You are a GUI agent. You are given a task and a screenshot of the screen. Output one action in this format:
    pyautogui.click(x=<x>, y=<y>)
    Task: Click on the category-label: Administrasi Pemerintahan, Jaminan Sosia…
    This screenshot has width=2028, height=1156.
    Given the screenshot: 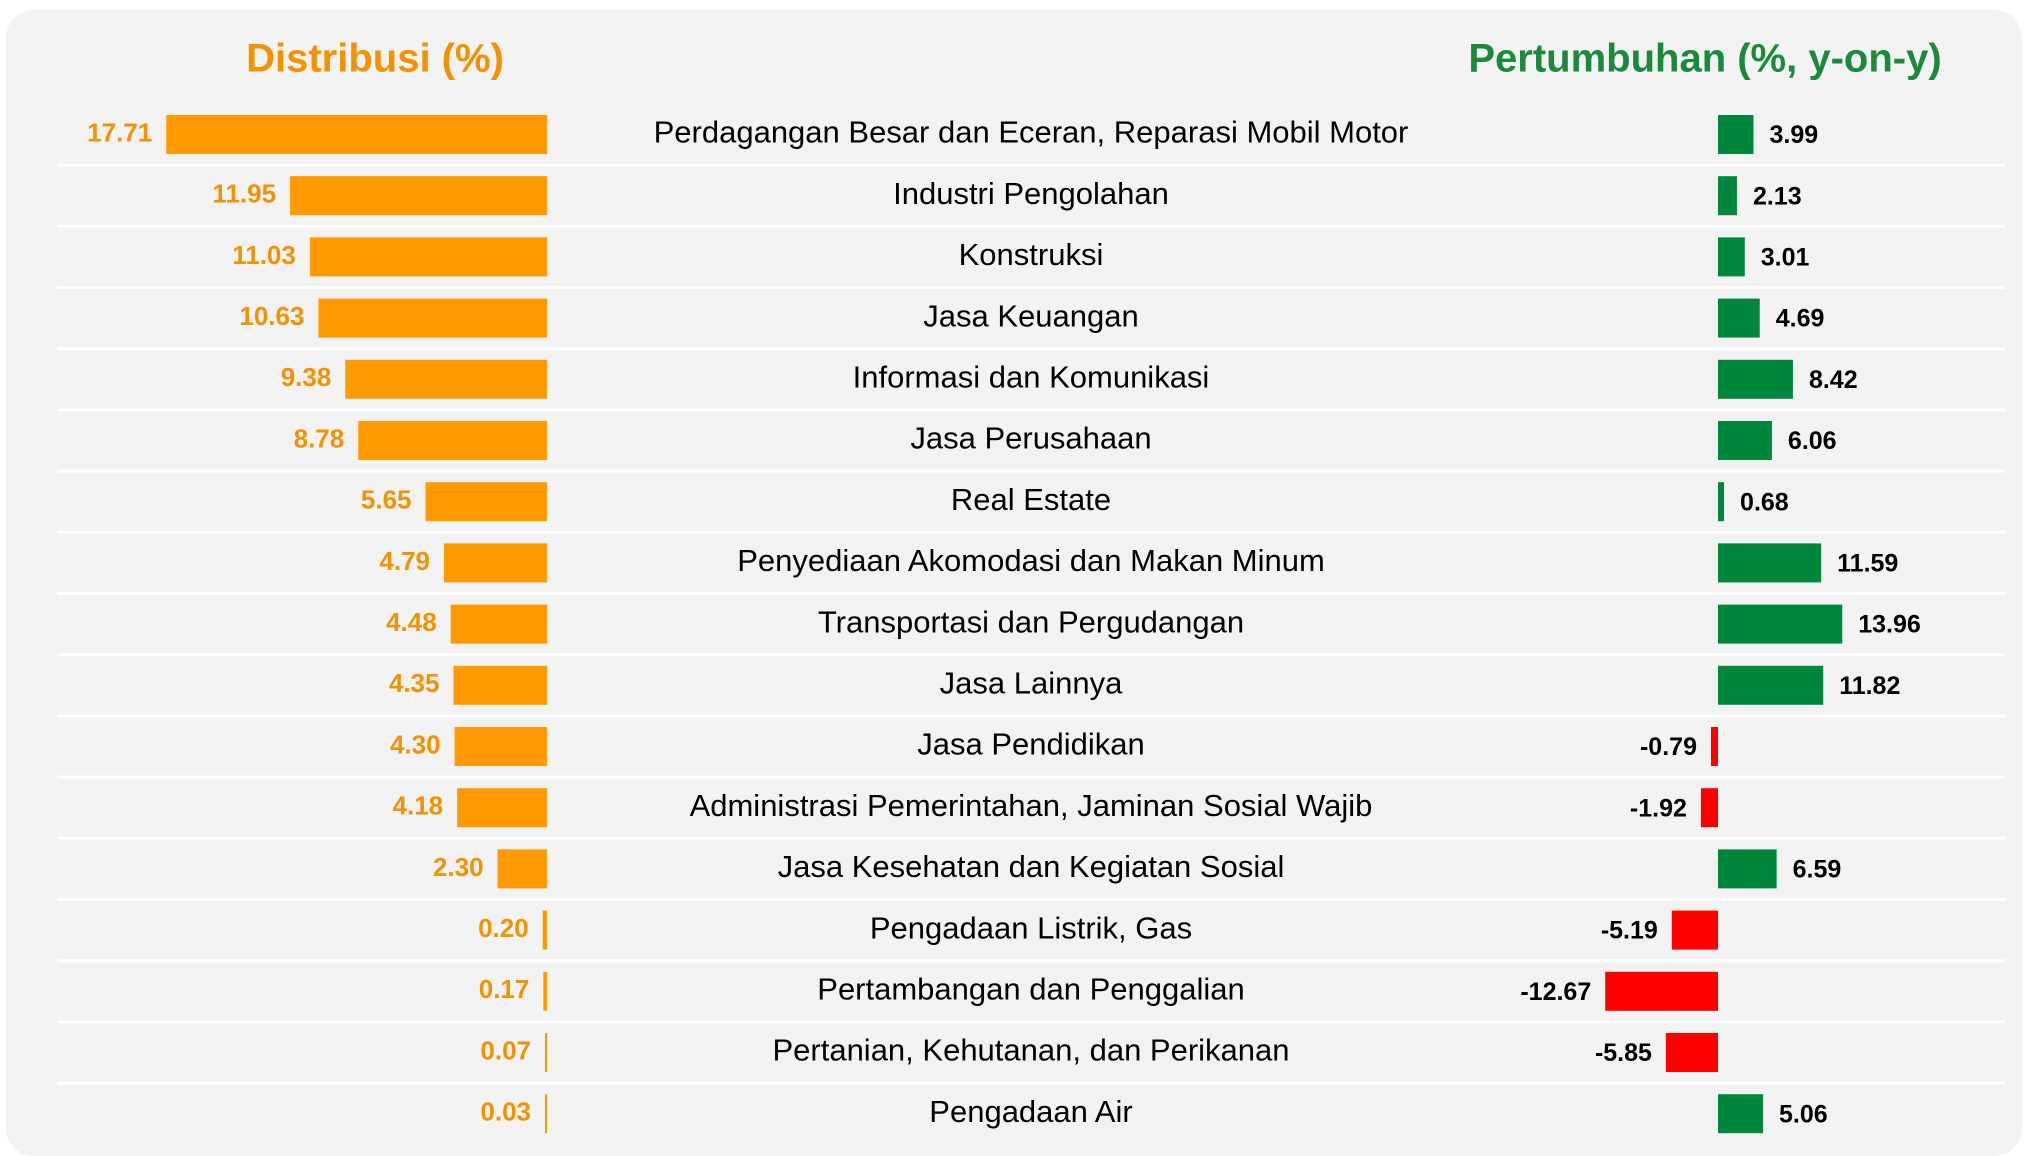 What is the action you would take?
    pyautogui.click(x=1031, y=805)
    